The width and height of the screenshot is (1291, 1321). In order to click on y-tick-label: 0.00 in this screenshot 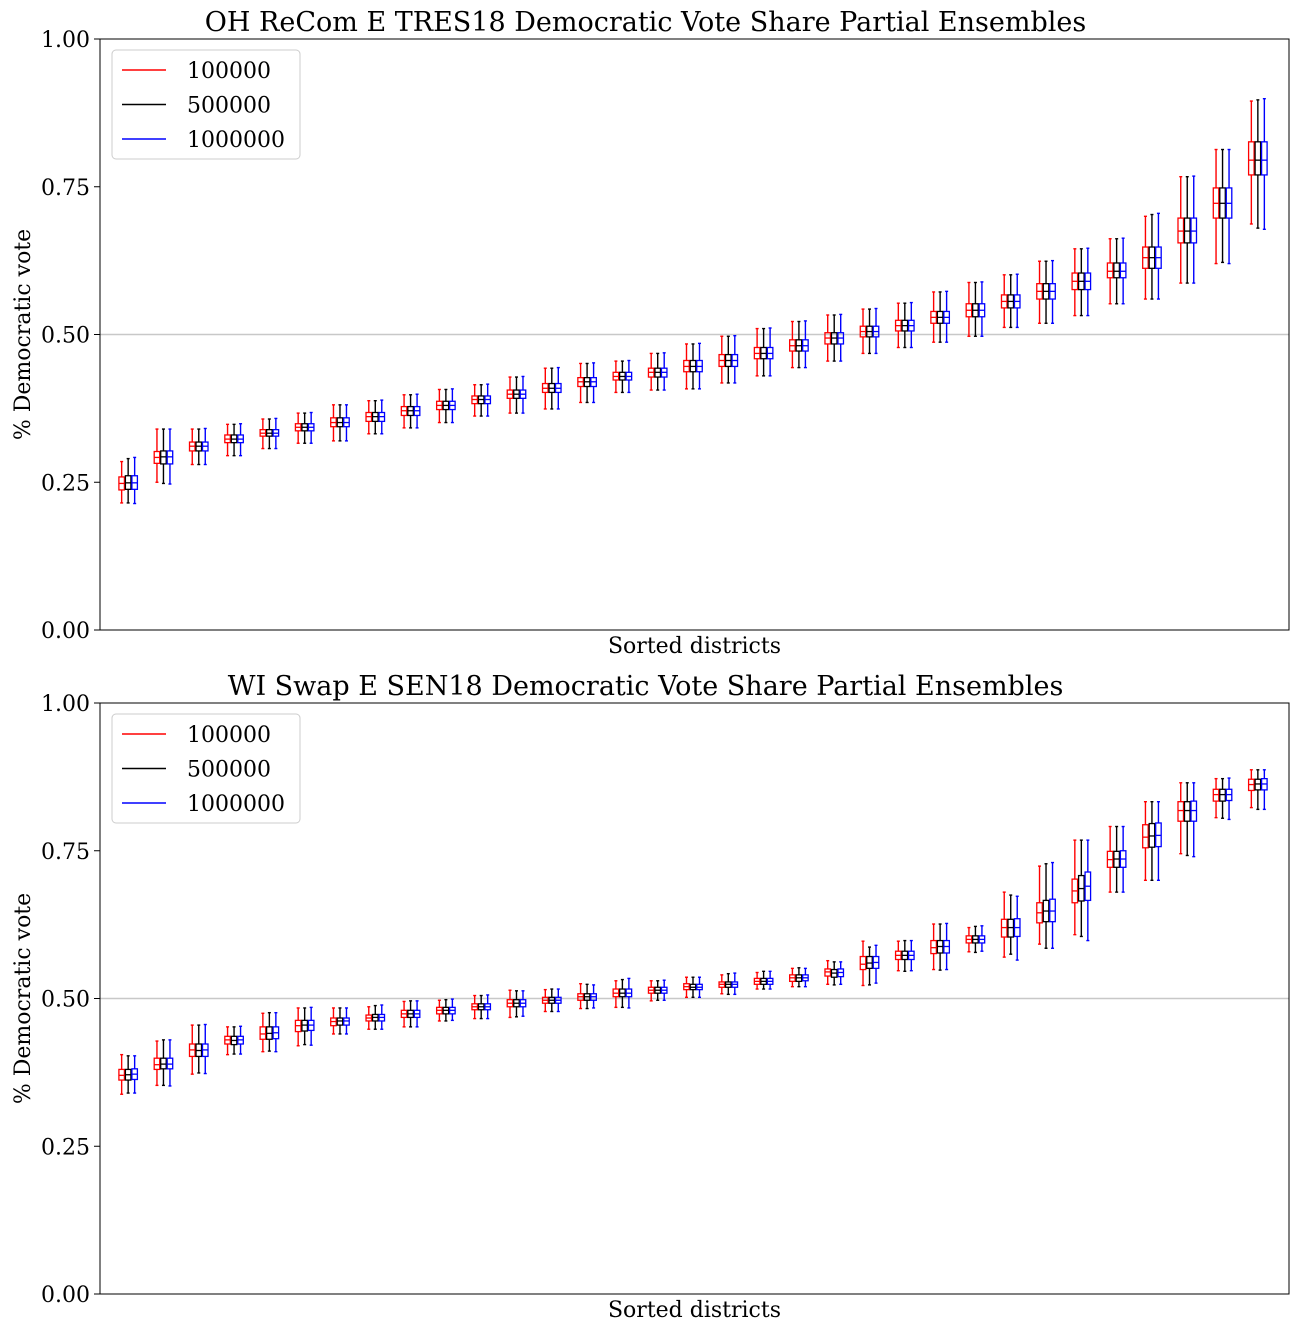, I will do `click(65, 1295)`.